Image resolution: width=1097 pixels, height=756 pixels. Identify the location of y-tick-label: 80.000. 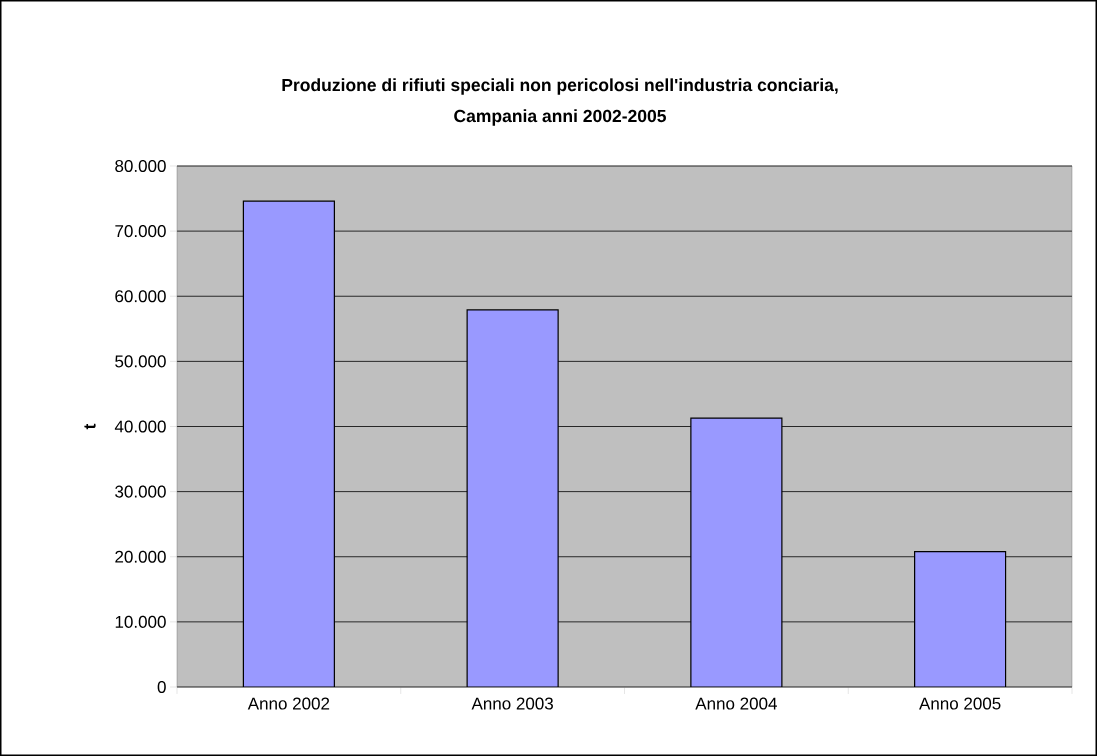
(140, 166).